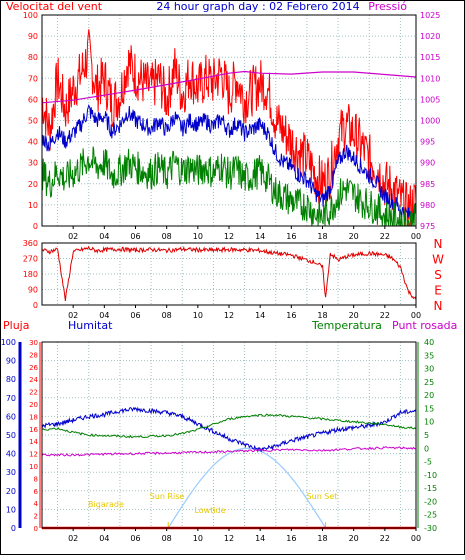 The width and height of the screenshot is (465, 560). I want to click on rain-y-tick-label: 10, so click(33, 467).